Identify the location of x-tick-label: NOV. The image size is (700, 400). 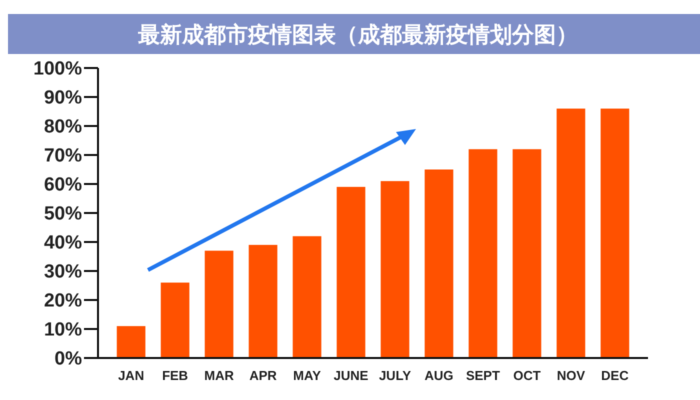
(571, 375).